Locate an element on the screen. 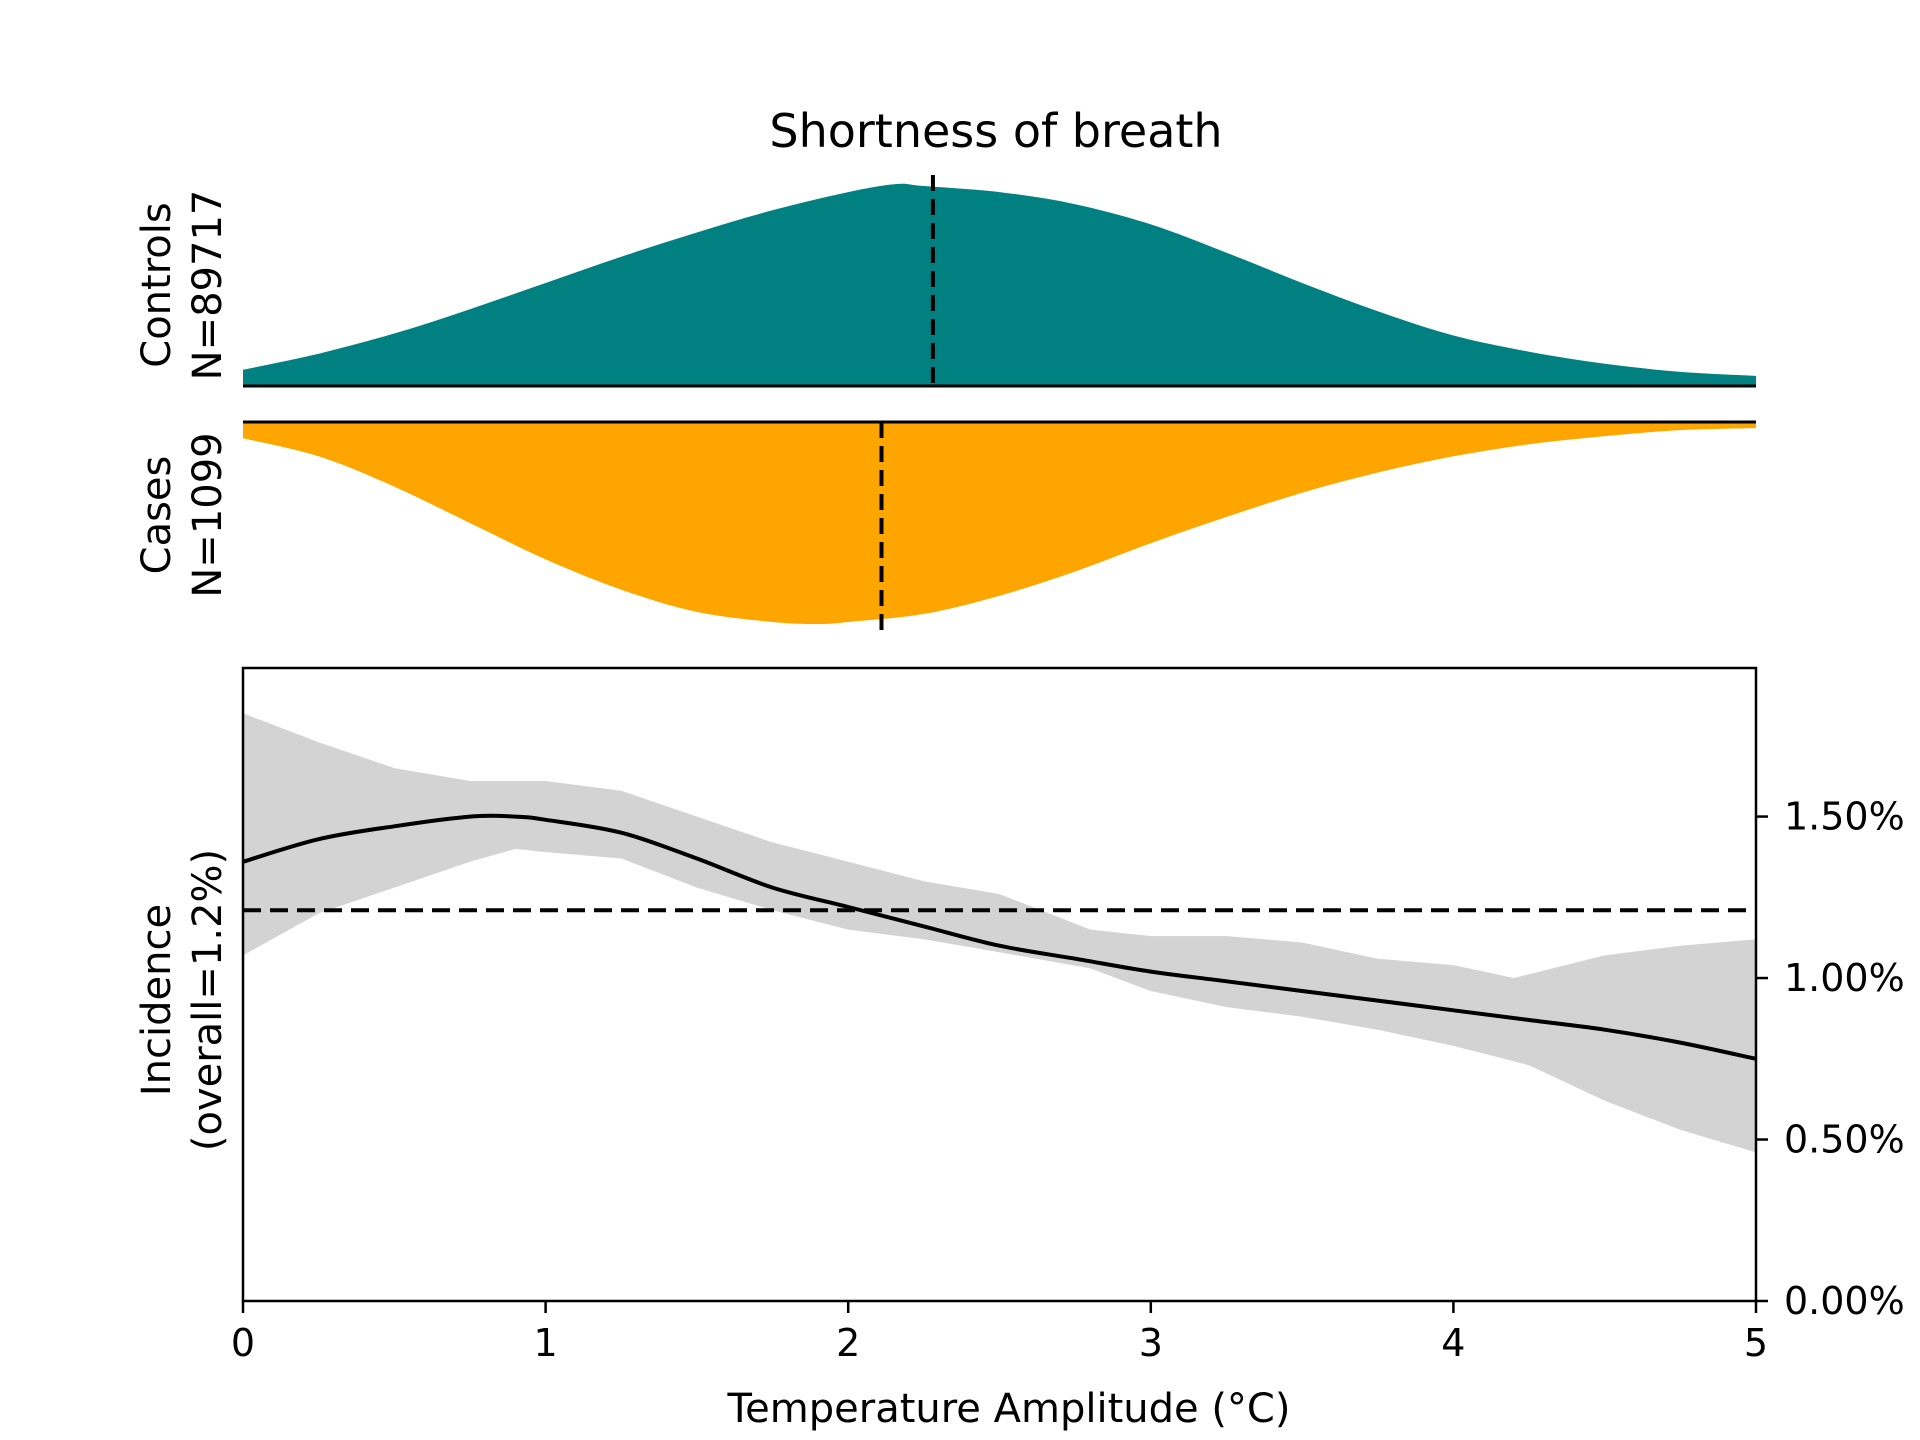  x-tick-label: 2 is located at coordinates (848, 1343).